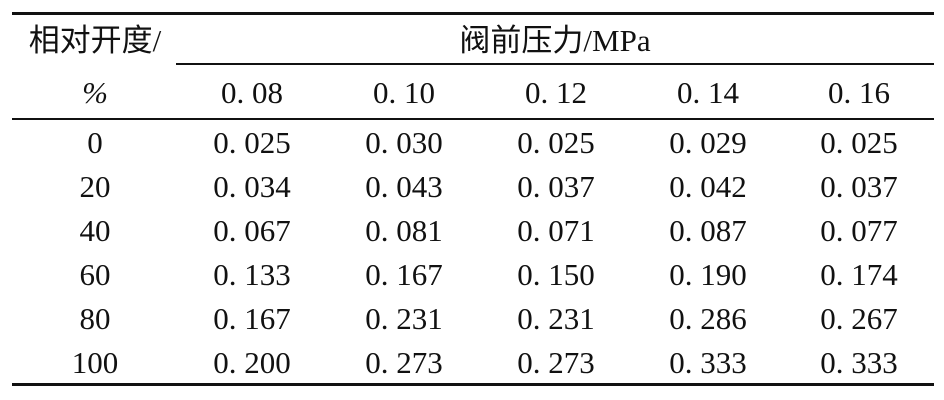 Image resolution: width=944 pixels, height=400 pixels. Describe the element at coordinates (252, 362) in the screenshot. I see `table-cell: 0. 200` at that location.